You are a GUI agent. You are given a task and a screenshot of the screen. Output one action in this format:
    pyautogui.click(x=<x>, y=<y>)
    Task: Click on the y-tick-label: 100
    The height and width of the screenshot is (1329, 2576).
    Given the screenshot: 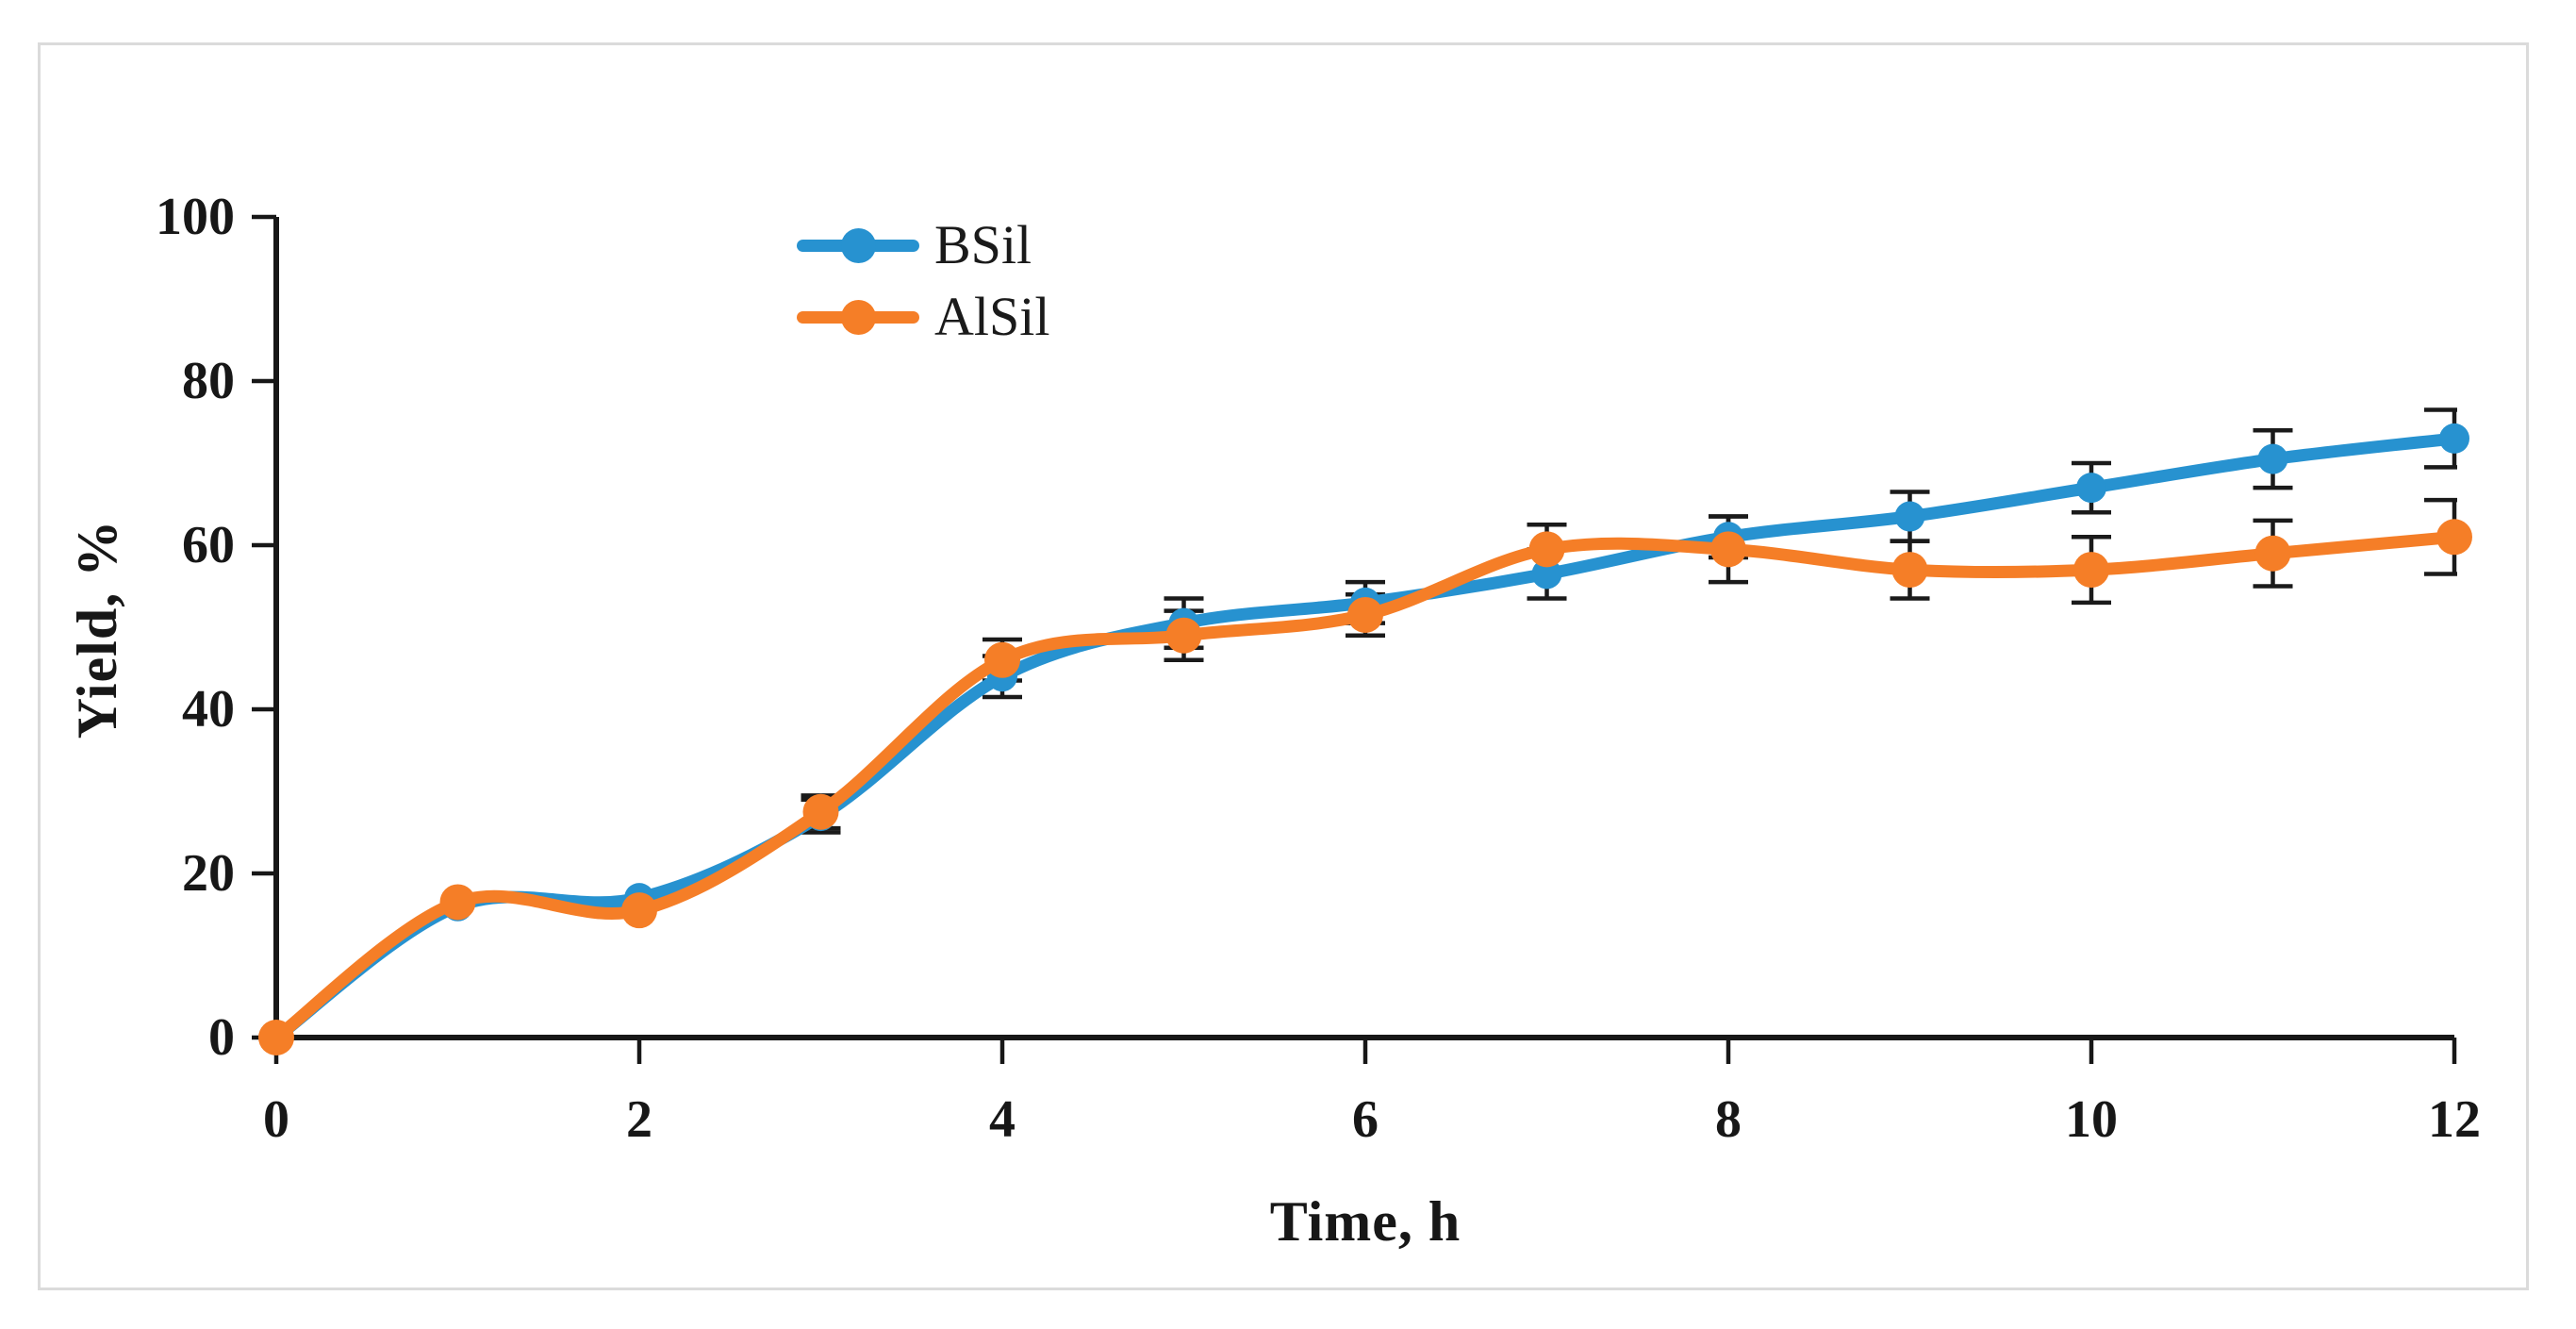 What is the action you would take?
    pyautogui.click(x=195, y=217)
    